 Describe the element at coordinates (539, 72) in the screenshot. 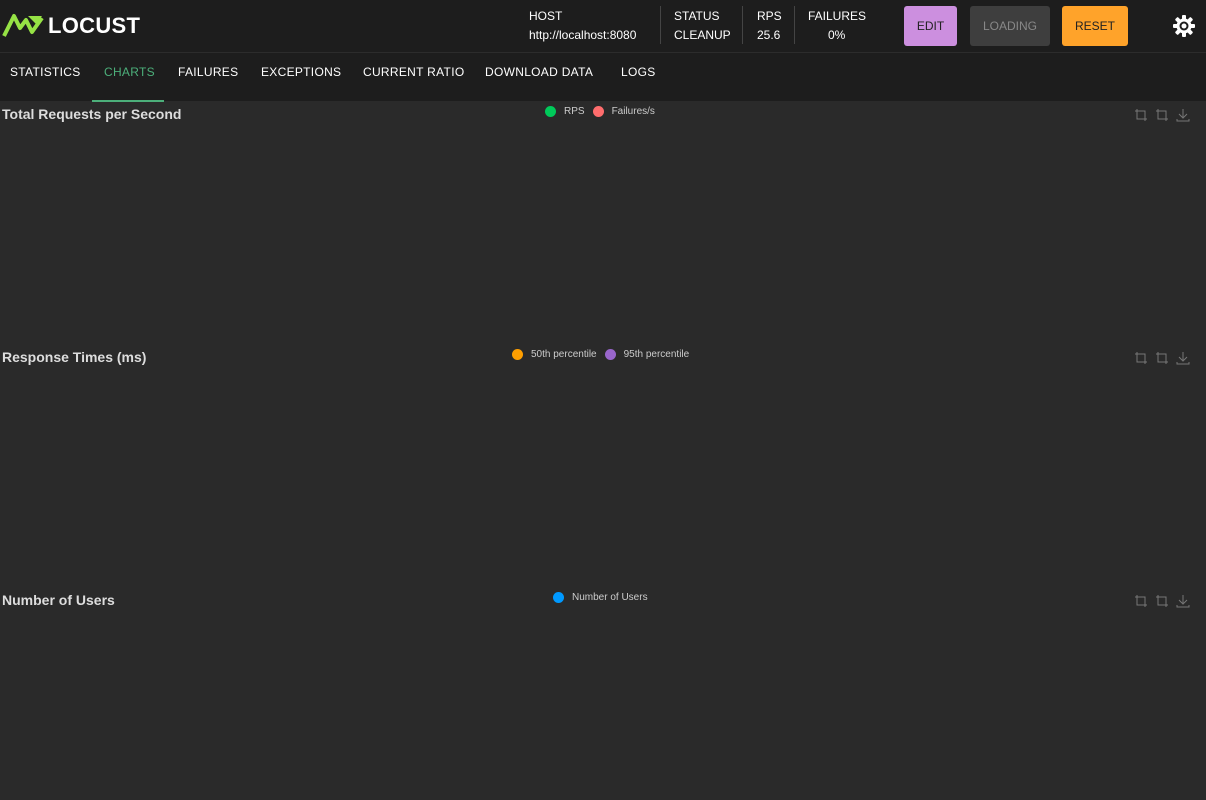

I see `tab-download-data: DOWNLOAD DATA` at that location.